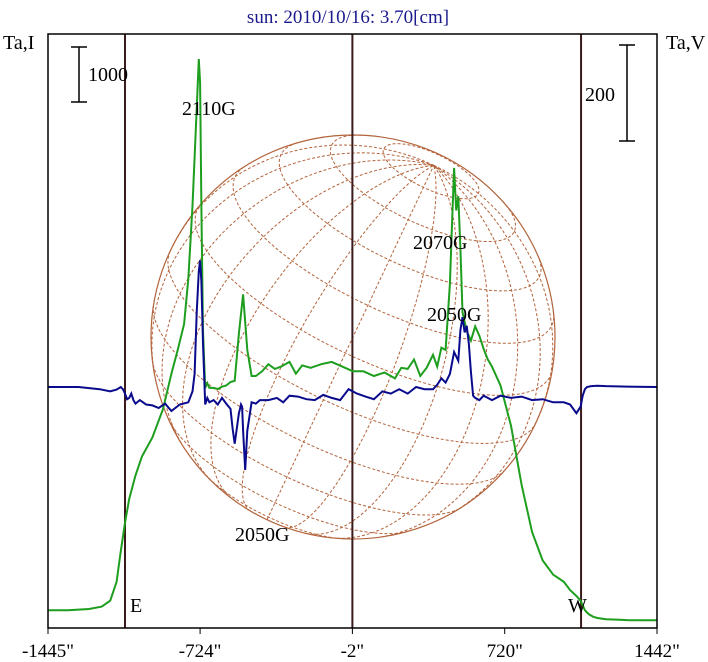 The image size is (708, 662). Describe the element at coordinates (600, 95) in the screenshot. I see `right-scale-label: 200` at that location.